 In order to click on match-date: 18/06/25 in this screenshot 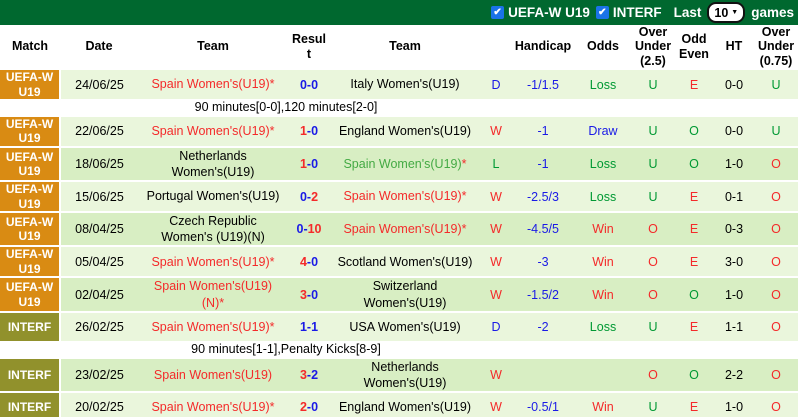, I will do `click(99, 163)`.